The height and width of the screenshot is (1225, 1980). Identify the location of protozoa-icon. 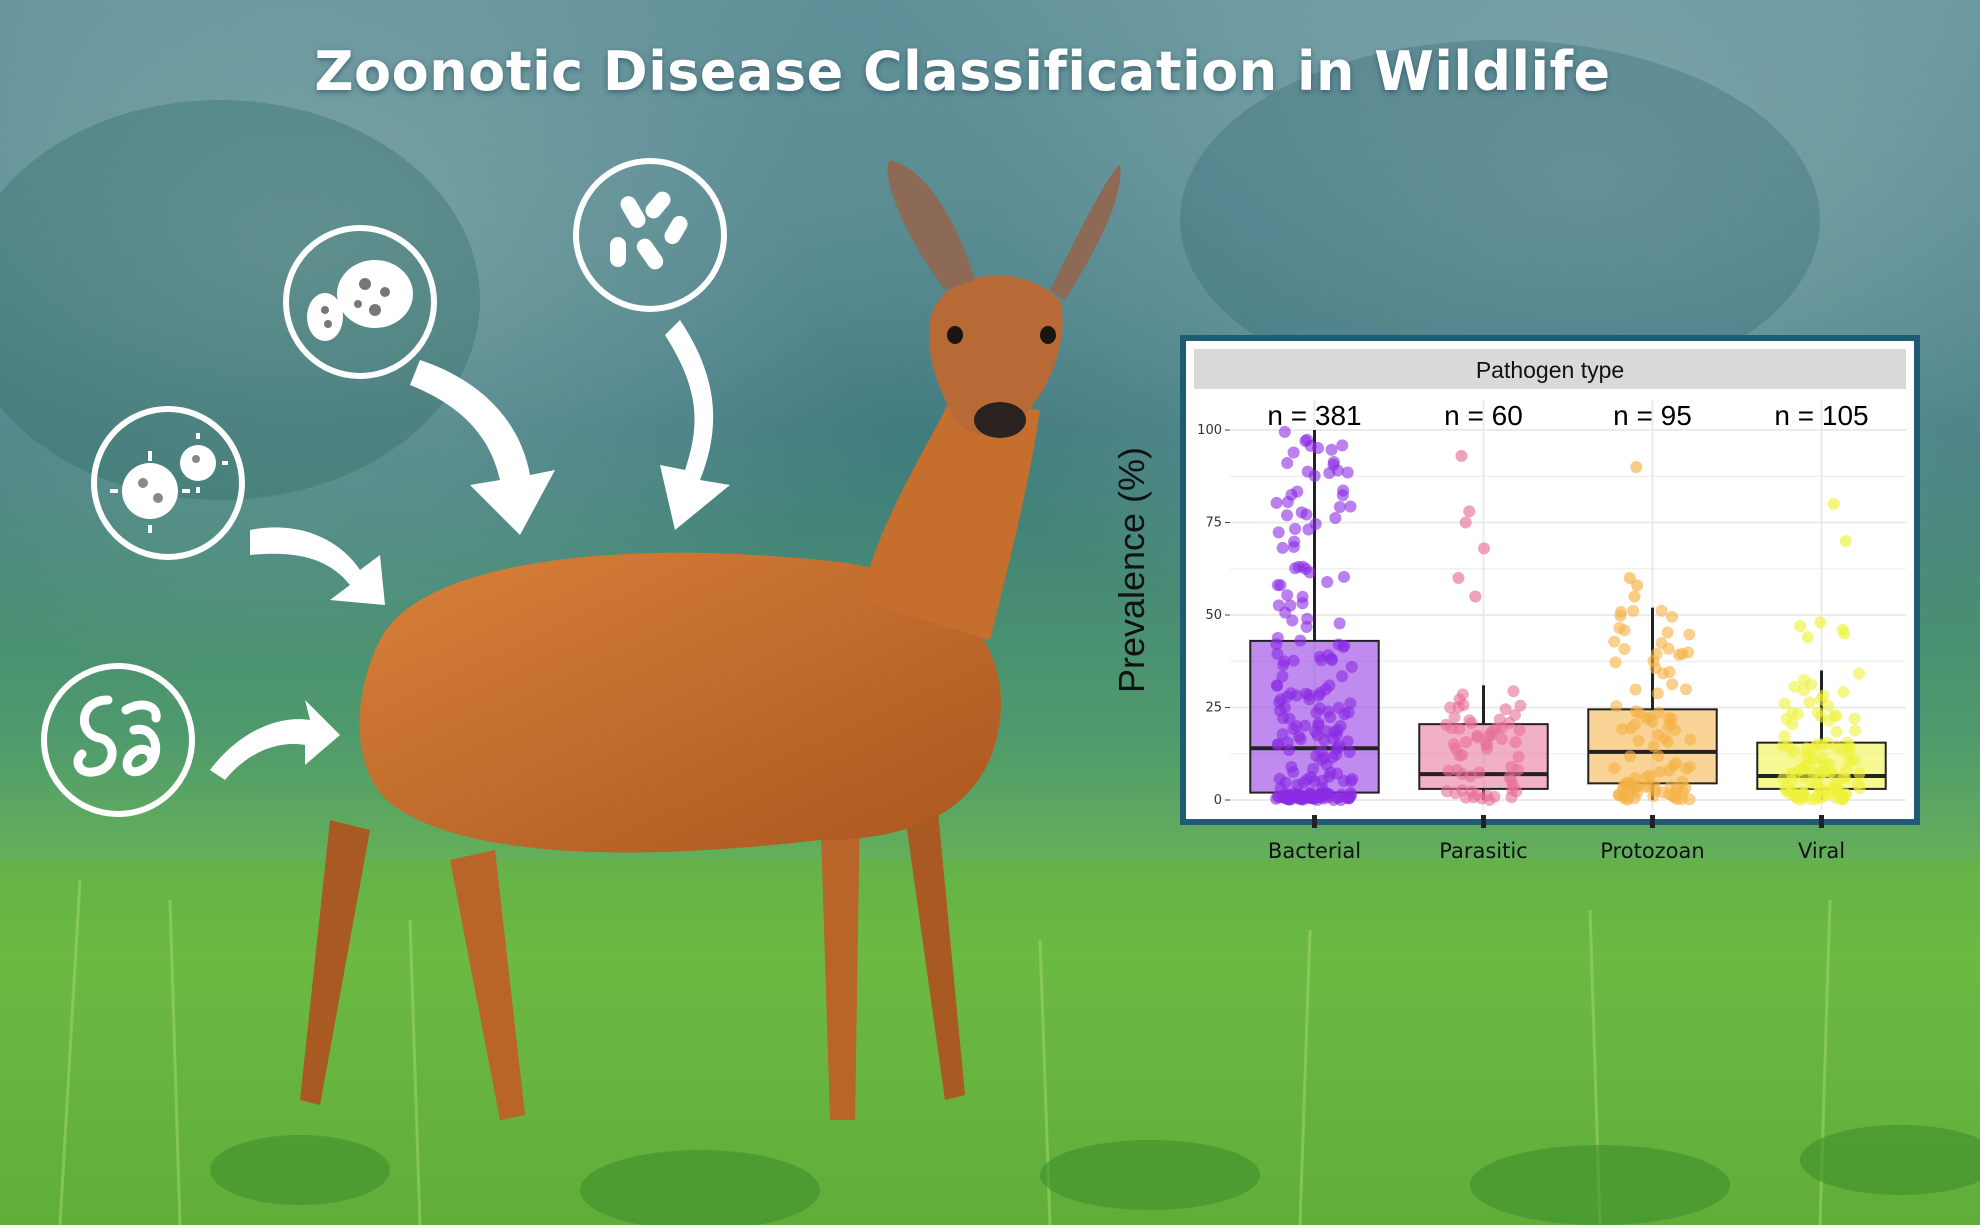
(360, 302).